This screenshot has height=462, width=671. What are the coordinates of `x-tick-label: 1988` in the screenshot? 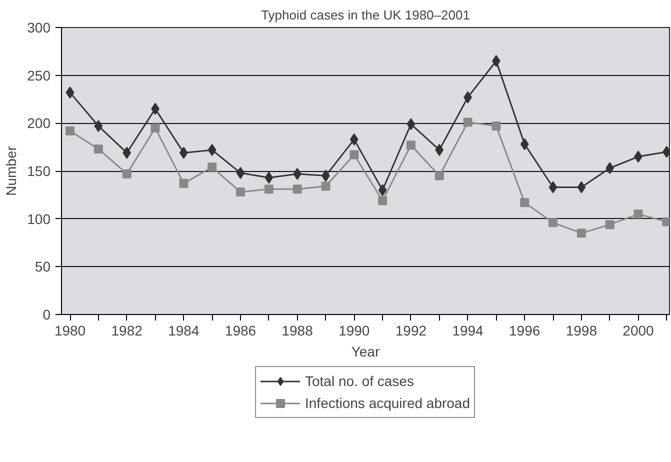 It's located at (298, 330).